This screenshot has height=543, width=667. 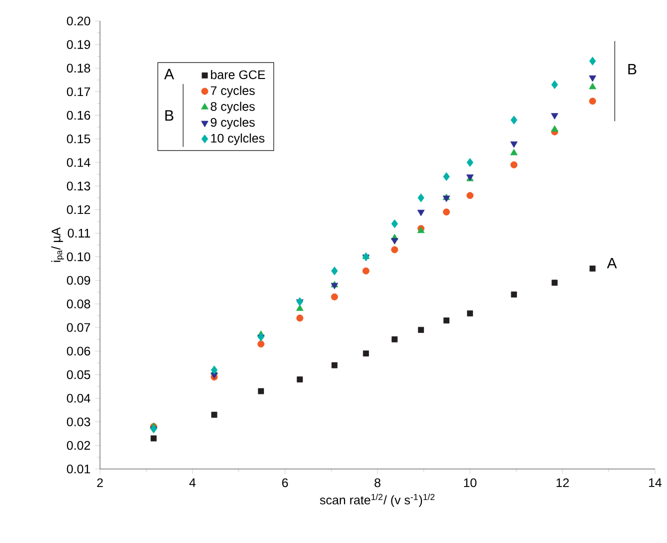 What do you see at coordinates (78, 351) in the screenshot?
I see `y-tick-label: 0.06` at bounding box center [78, 351].